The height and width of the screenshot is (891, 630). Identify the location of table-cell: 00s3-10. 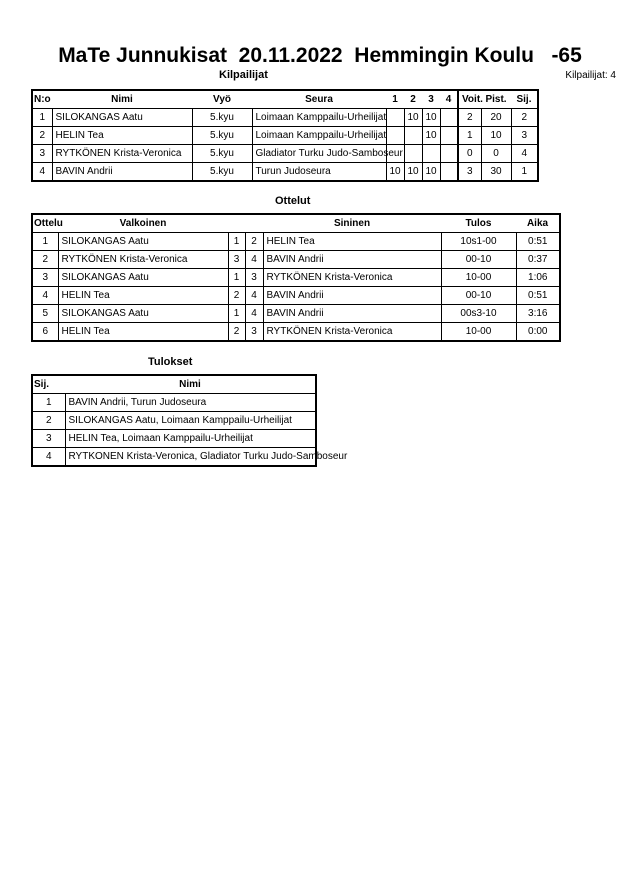
(478, 313).